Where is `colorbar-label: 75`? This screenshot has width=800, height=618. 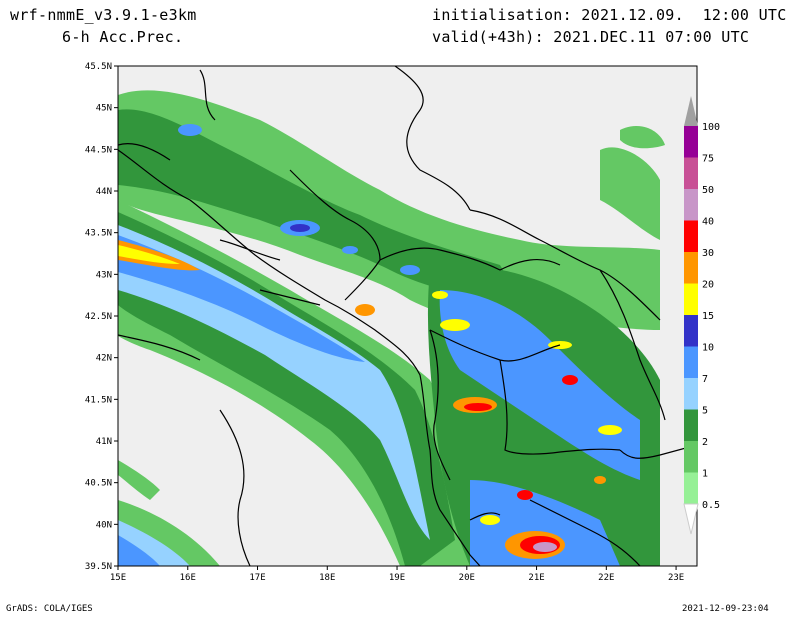
colorbar-label: 75 is located at coordinates (708, 159).